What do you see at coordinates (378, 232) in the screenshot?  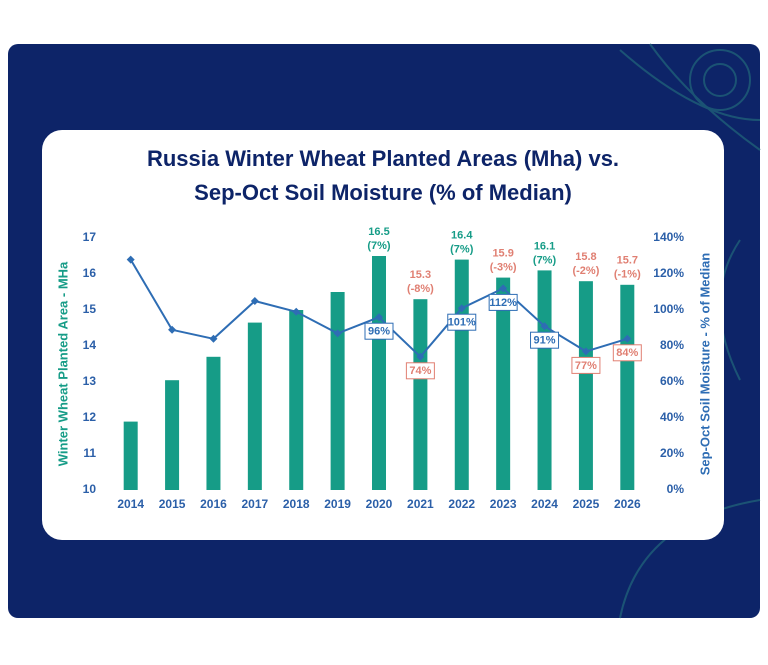 I see `data-label: 16.5` at bounding box center [378, 232].